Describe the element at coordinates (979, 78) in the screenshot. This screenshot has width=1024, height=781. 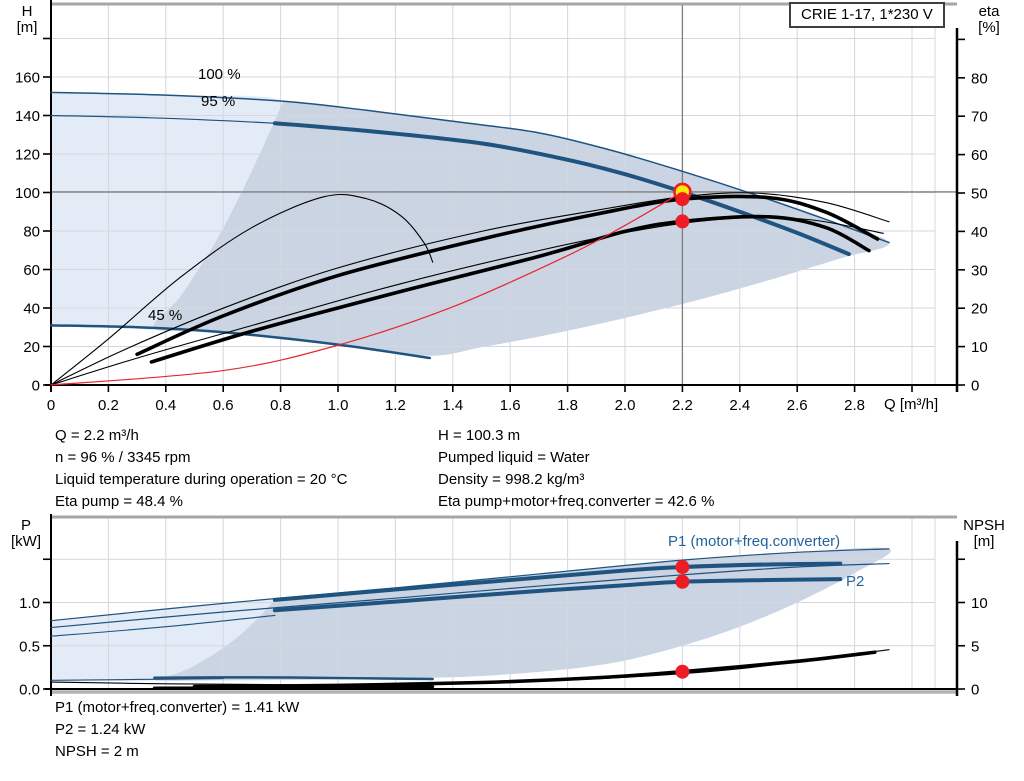
I see `right-axis-tick-label: 80` at that location.